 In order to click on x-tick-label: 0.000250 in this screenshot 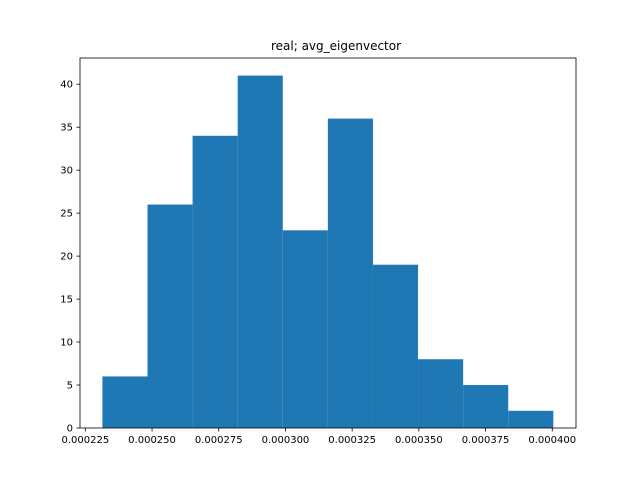, I will do `click(152, 440)`.